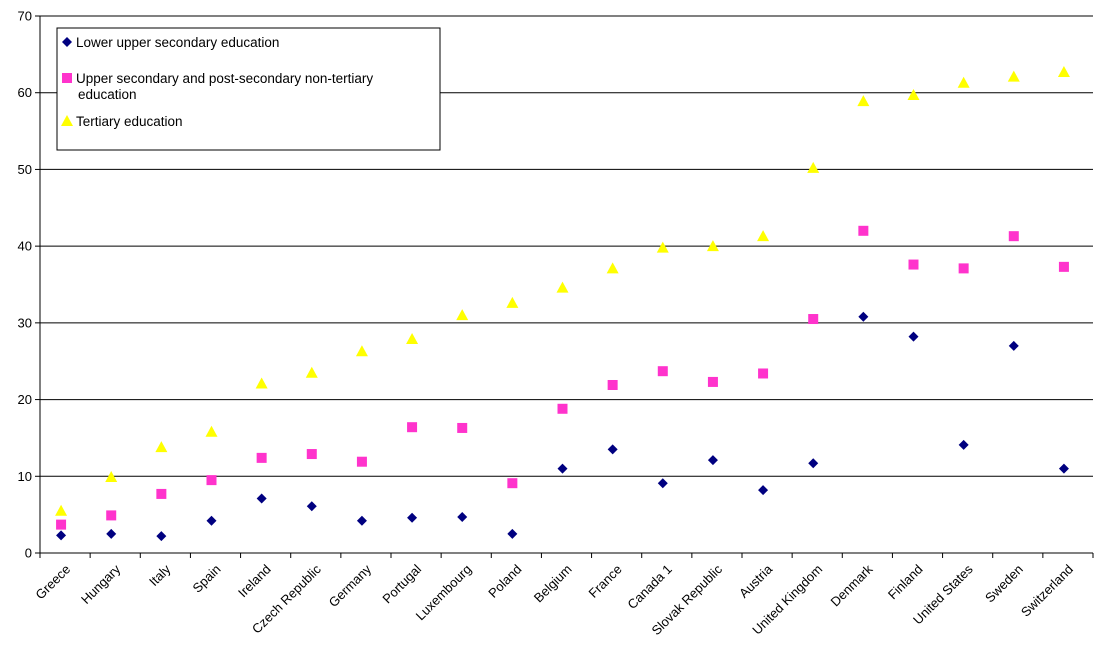  Describe the element at coordinates (25, 92) in the screenshot. I see `y-tick-label: 60` at that location.